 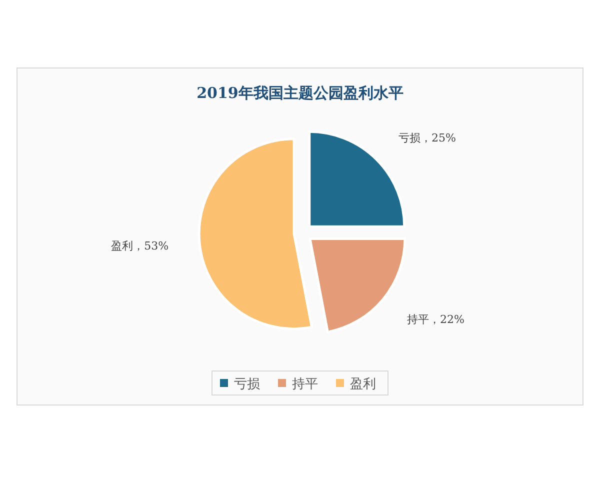 I want to click on chart-title: 2019年我国主题公园盈利水平, so click(x=300, y=93).